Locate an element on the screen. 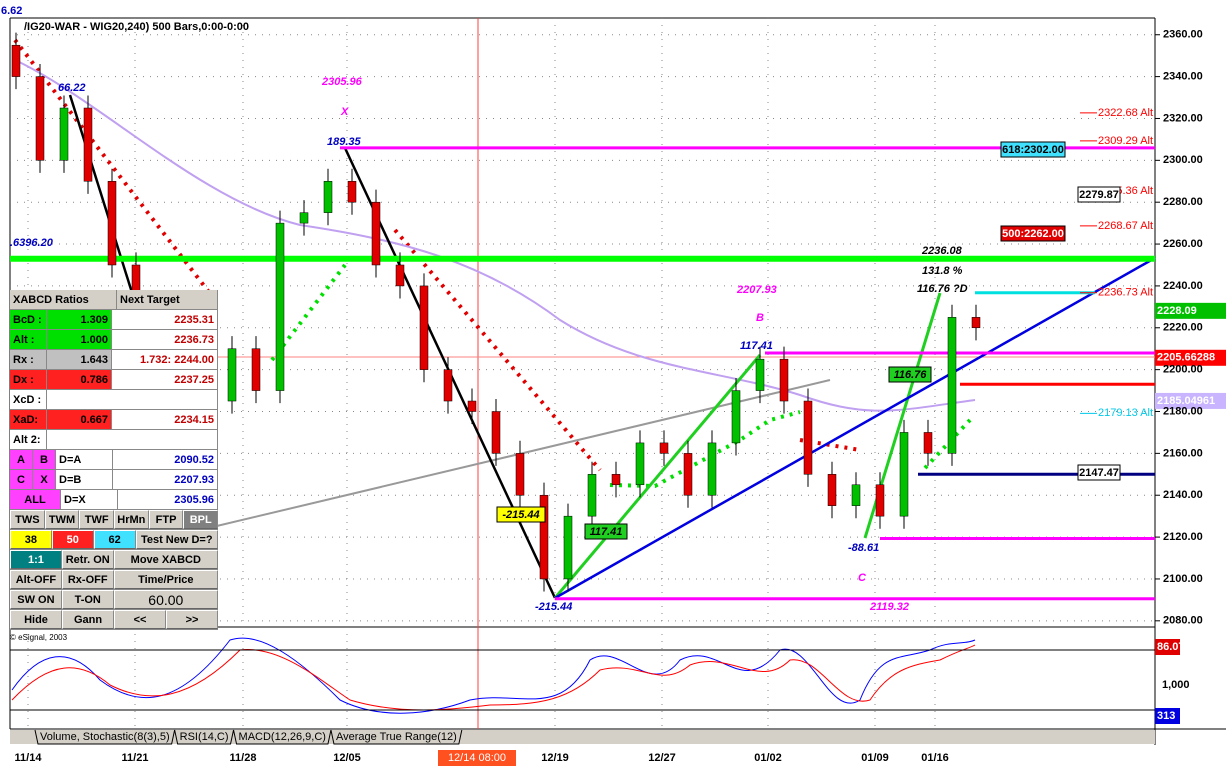 The image size is (1226, 773). box-label: 2147.47 is located at coordinates (1099, 473).